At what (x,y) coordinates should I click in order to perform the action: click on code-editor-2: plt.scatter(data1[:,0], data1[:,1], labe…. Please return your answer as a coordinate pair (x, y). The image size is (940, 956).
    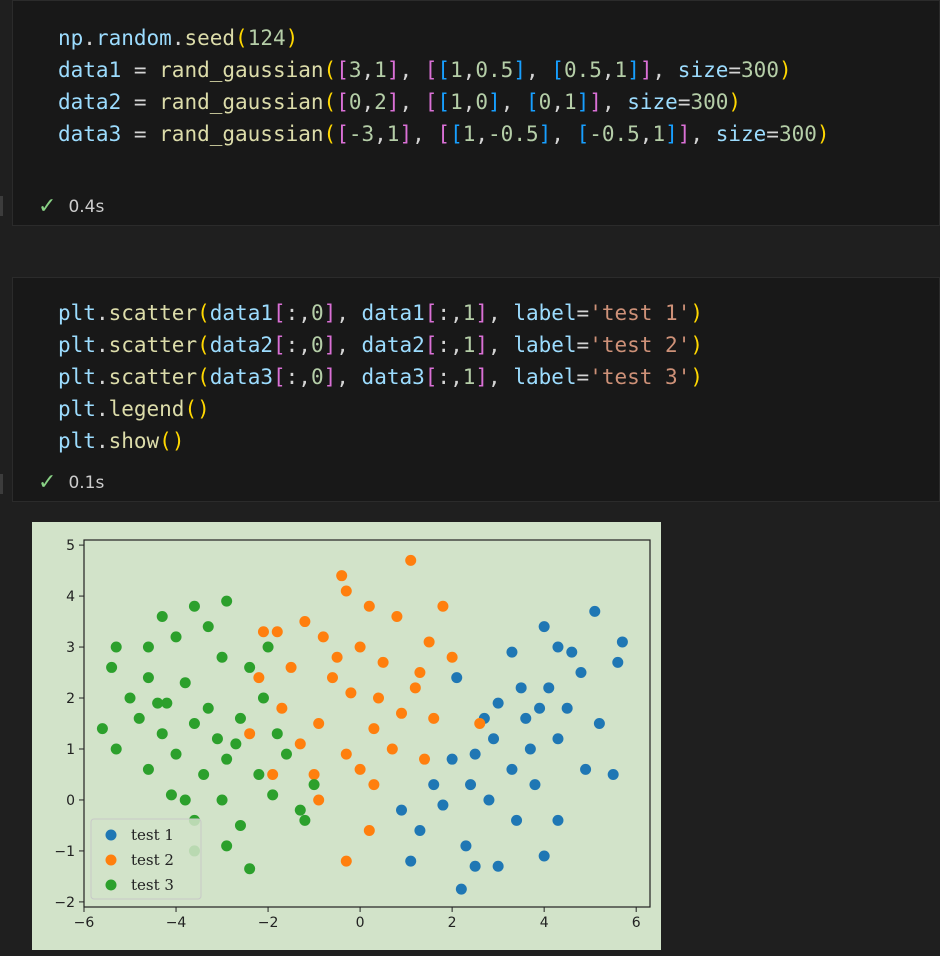
    Looking at the image, I should click on (380, 377).